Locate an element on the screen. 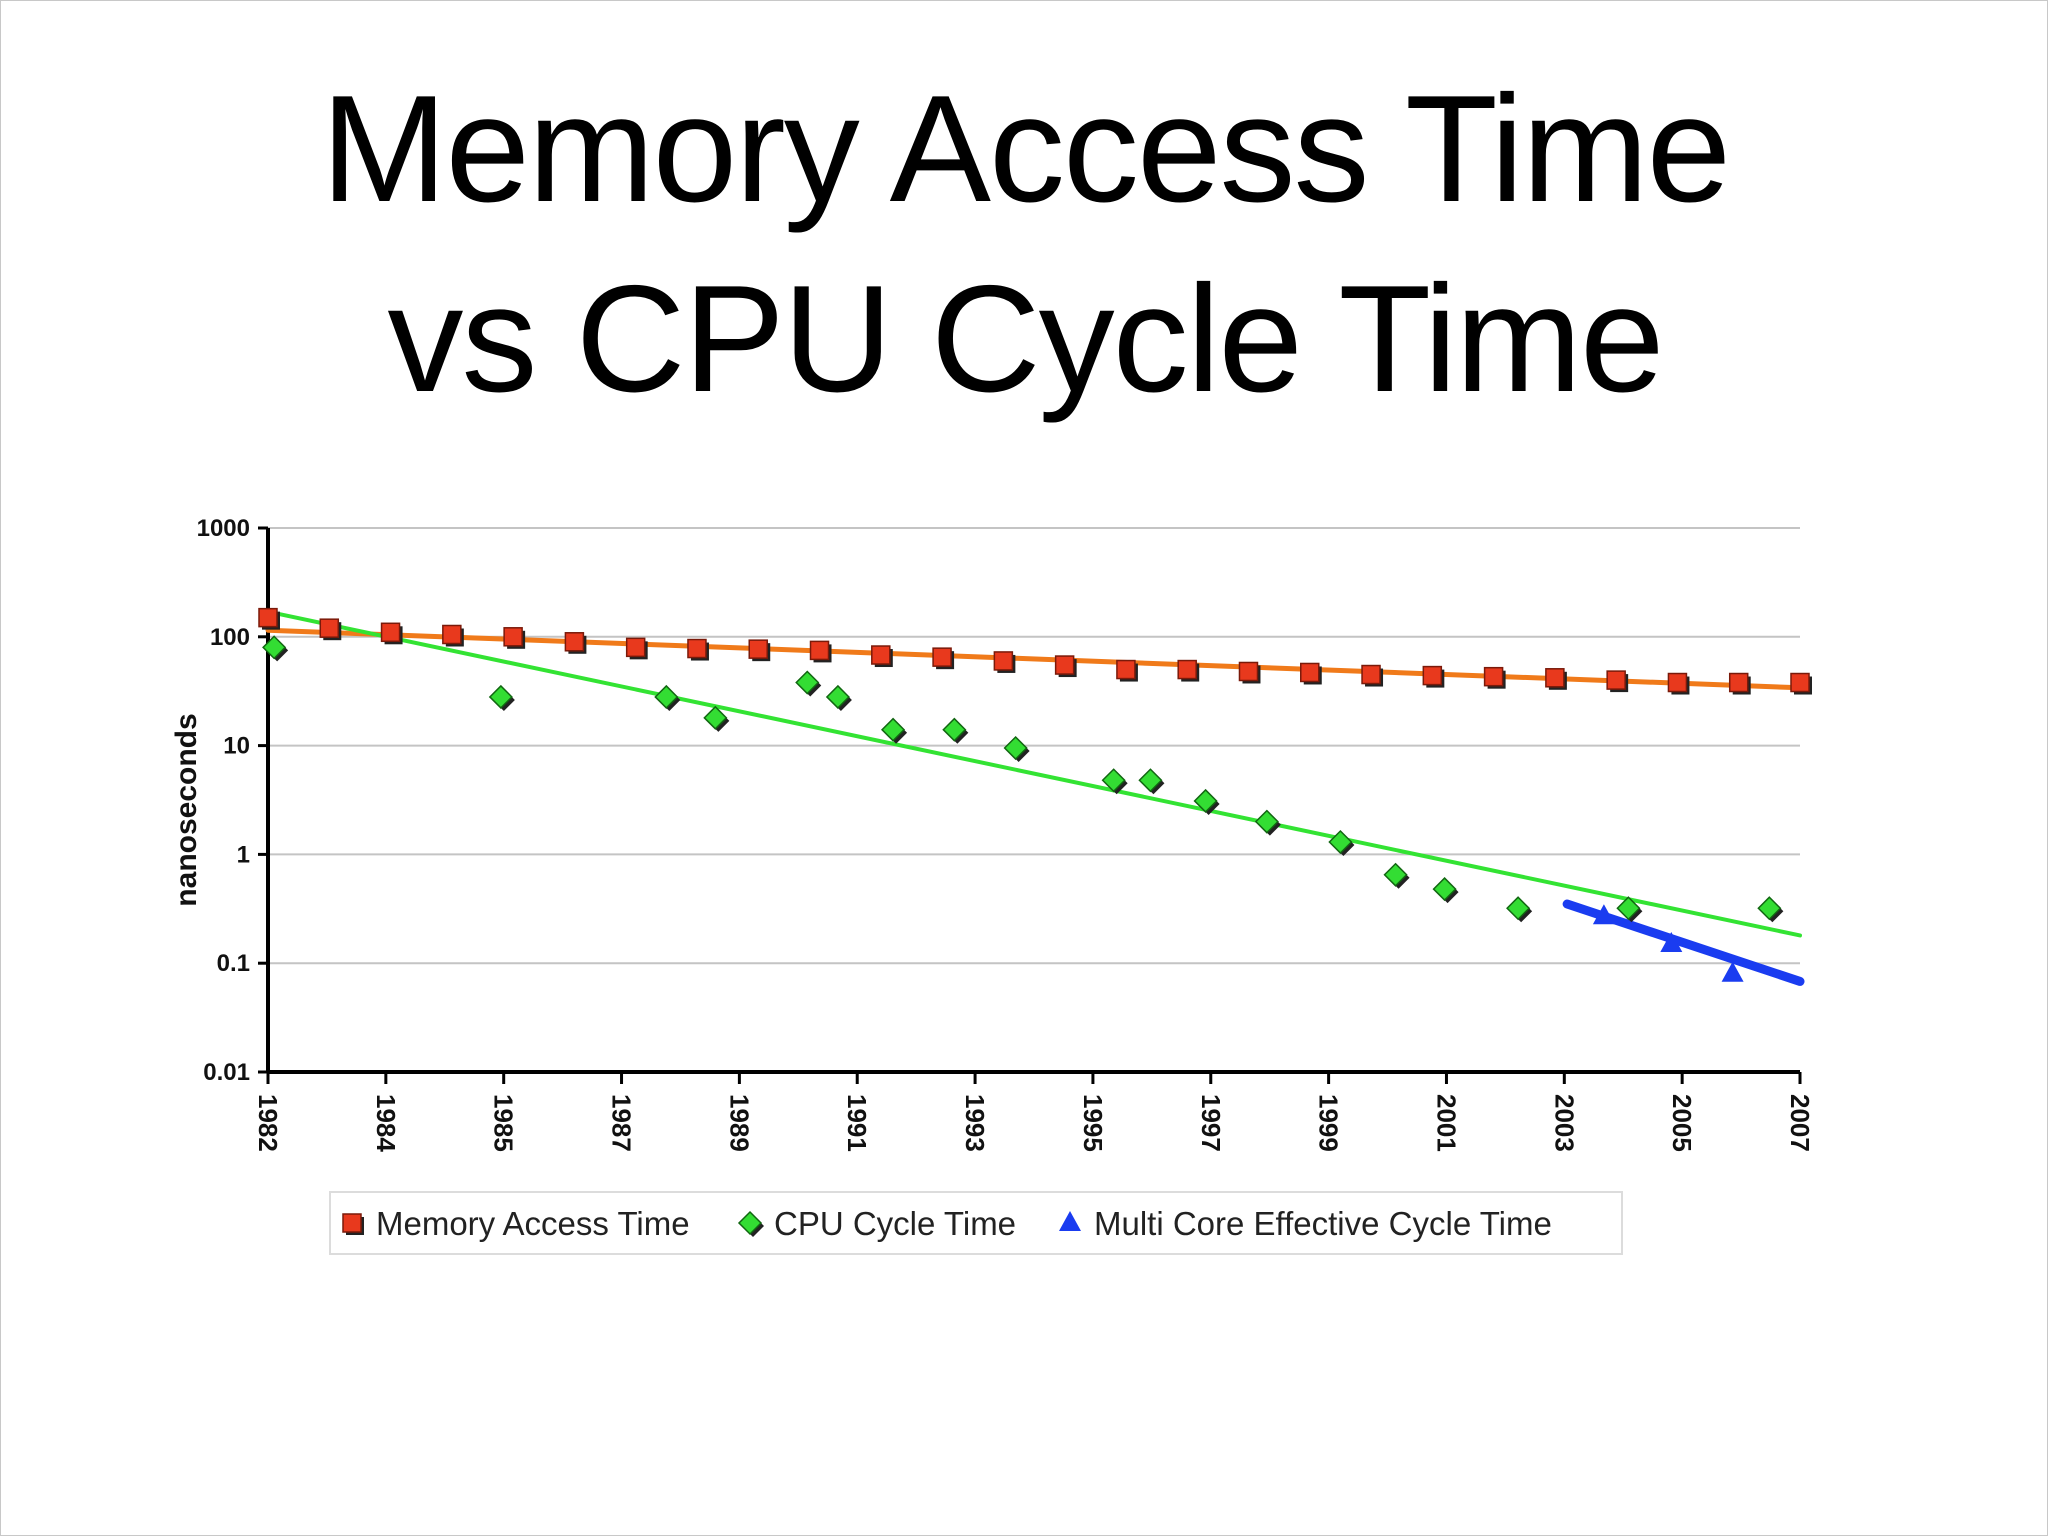  legend-label: Multi Core Effective Cycle Time is located at coordinates (1323, 1223).